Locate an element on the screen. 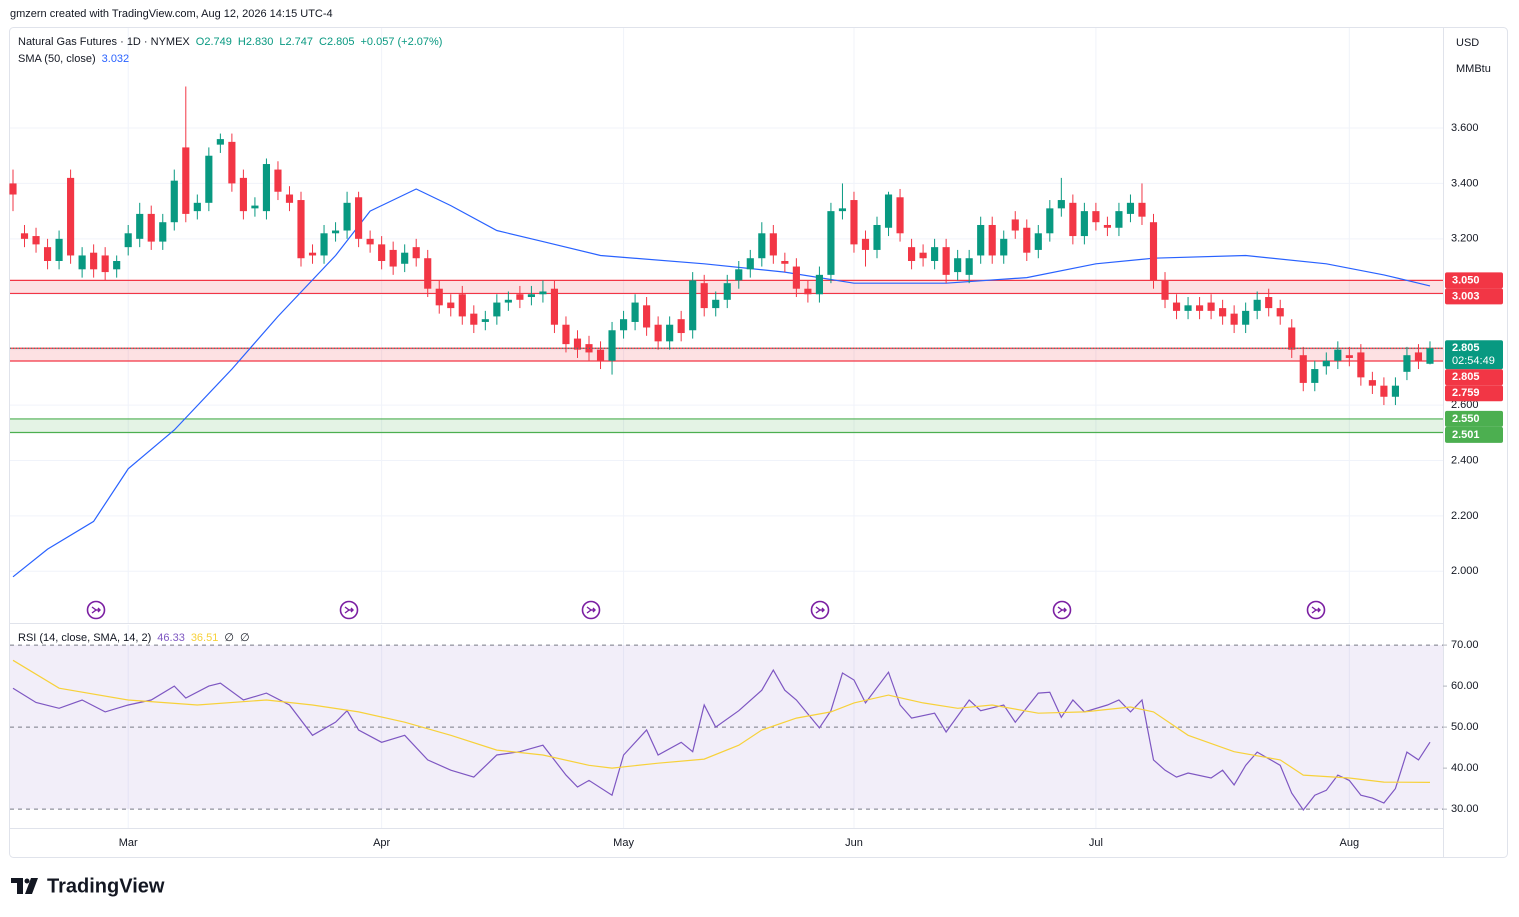 The height and width of the screenshot is (917, 1519). sma-legend-value: 3.032 is located at coordinates (116, 59).